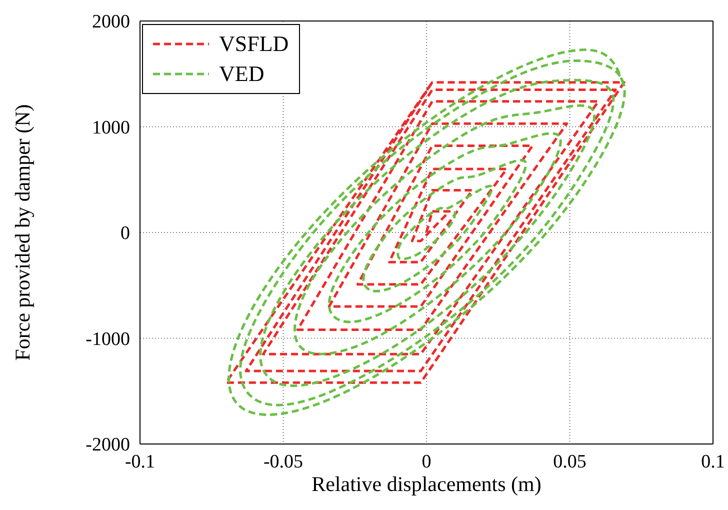 This screenshot has height=510, width=728. What do you see at coordinates (569, 461) in the screenshot?
I see `x-tick-label: 0.05` at bounding box center [569, 461].